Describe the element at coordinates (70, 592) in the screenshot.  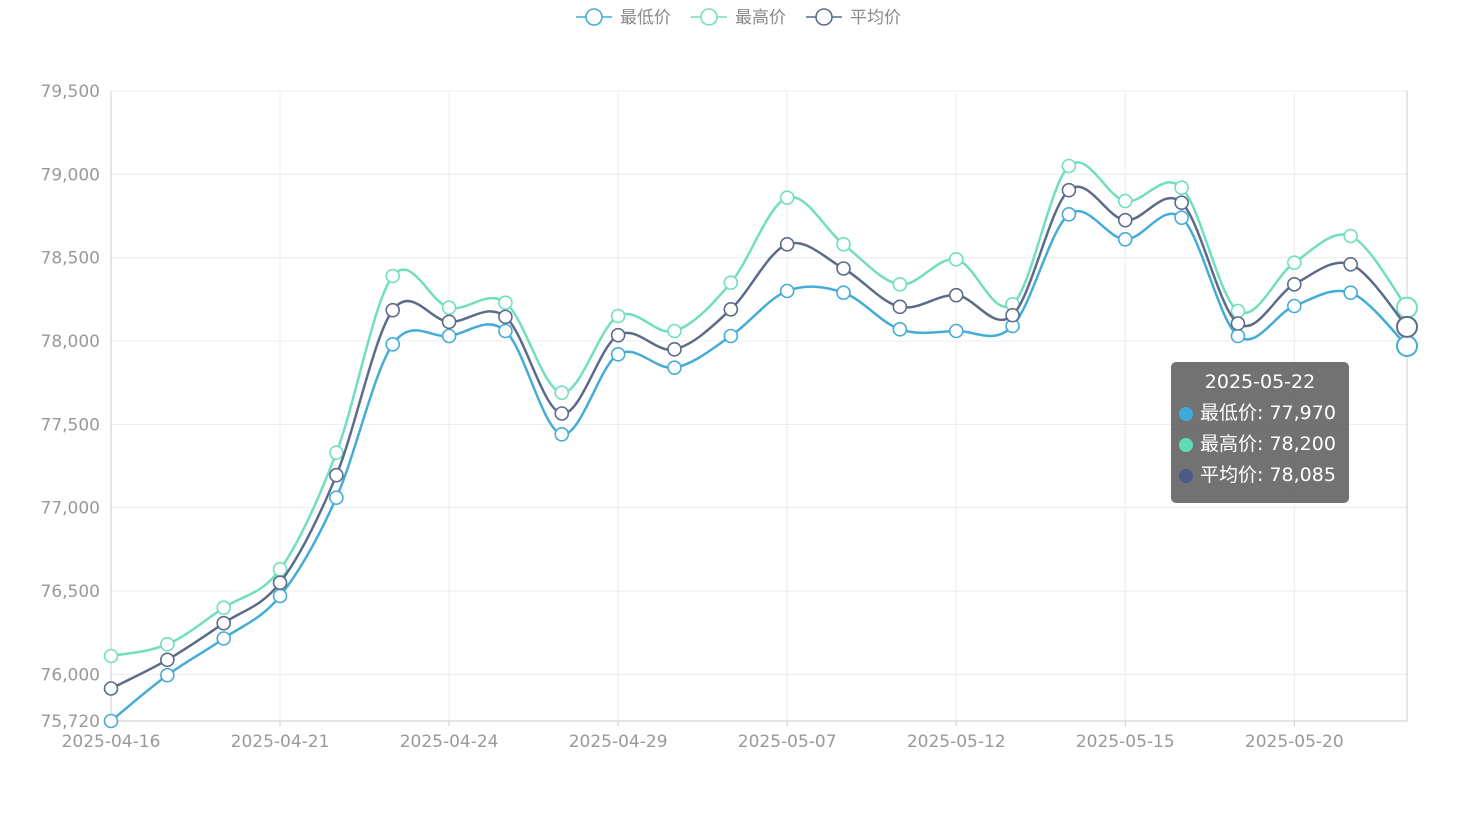
I see `y-tick-label: 76,500` at that location.